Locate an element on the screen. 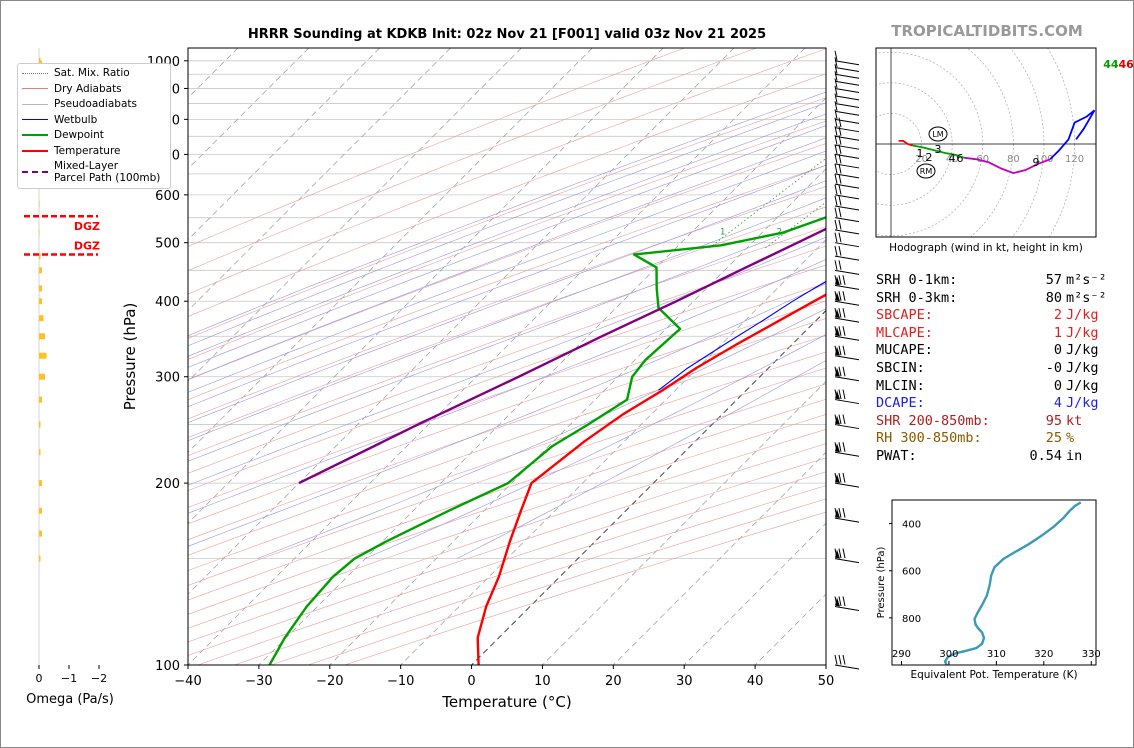  y-tick-label: 400 is located at coordinates (167, 302).